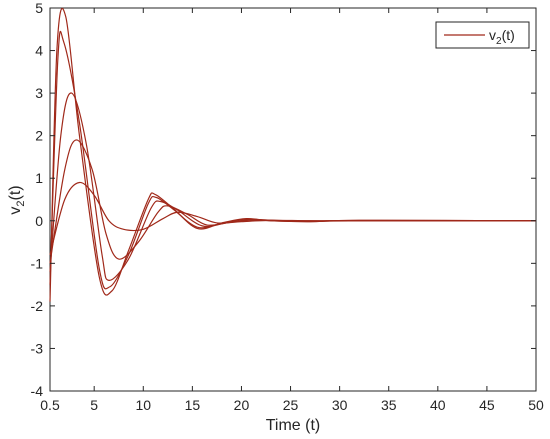 The height and width of the screenshot is (439, 550). I want to click on legend-label: v2(t), so click(502, 37).